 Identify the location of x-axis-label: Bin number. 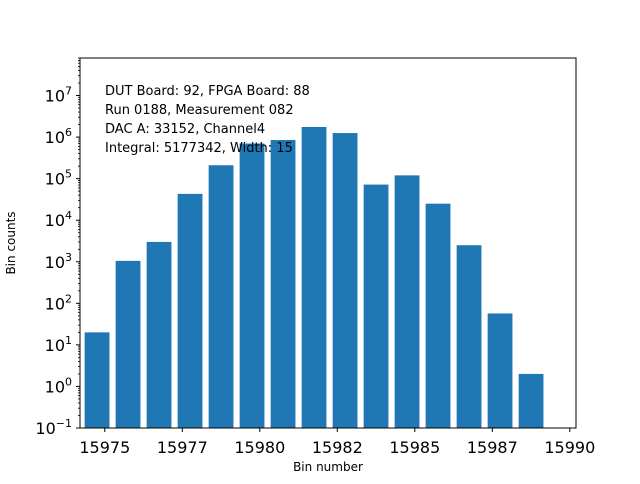
(328, 467).